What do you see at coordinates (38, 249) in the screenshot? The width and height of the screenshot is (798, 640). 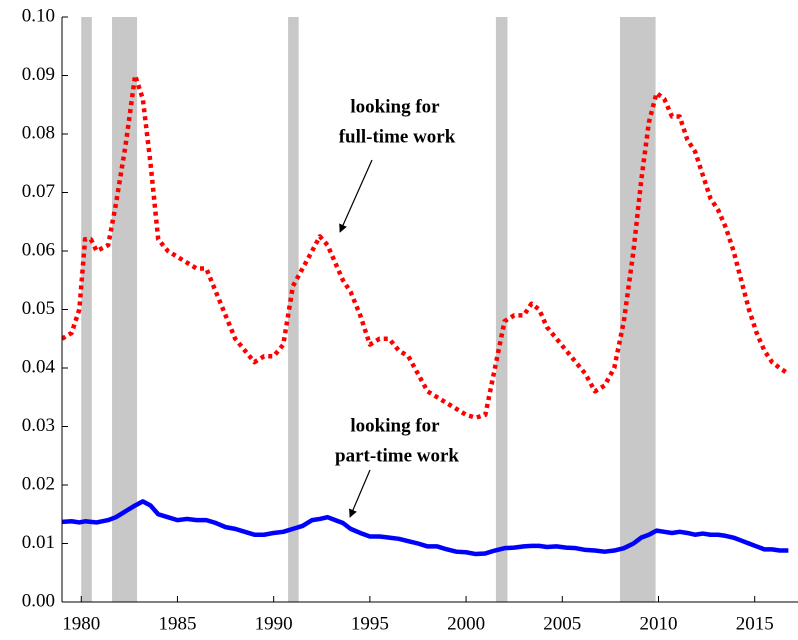 I see `y-tick-label: 0.06` at bounding box center [38, 249].